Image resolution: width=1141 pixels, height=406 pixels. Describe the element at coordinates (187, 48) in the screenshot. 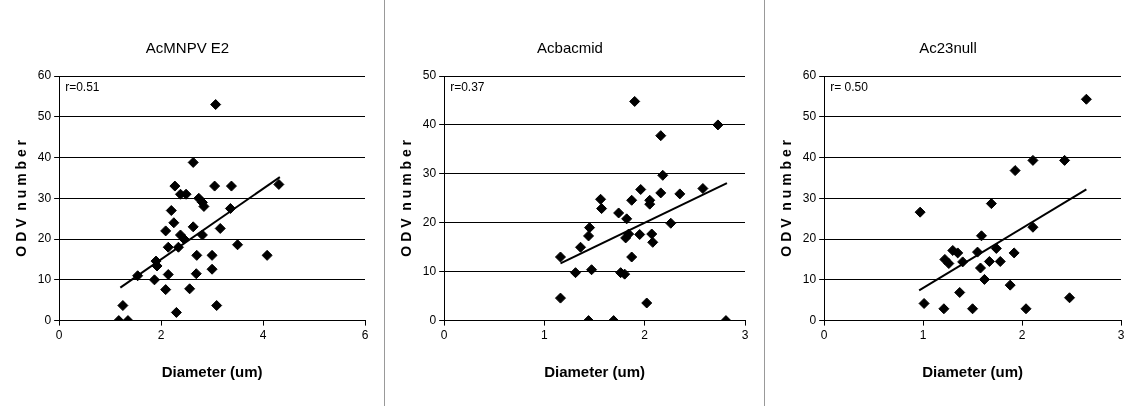

I see `chart-title: AcMNPV E2` at that location.